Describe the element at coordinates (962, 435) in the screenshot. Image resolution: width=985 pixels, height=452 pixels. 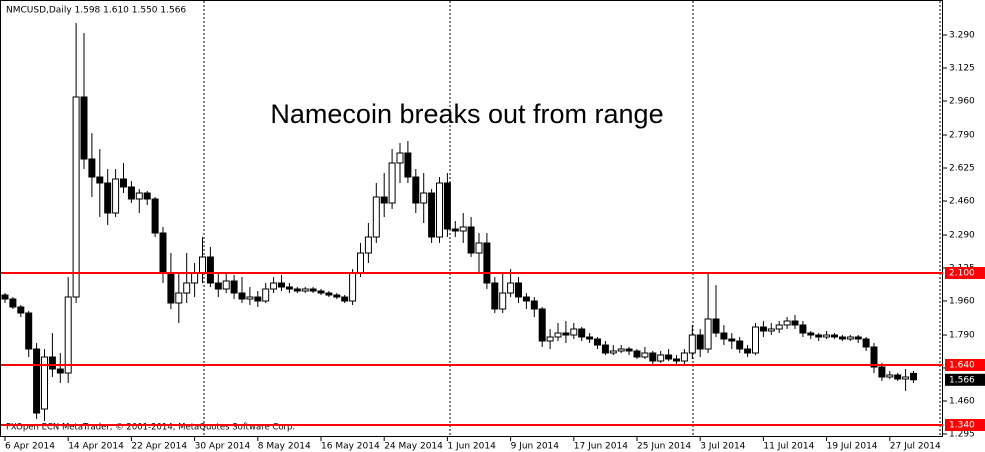
I see `y-tick-label: 1.295` at that location.